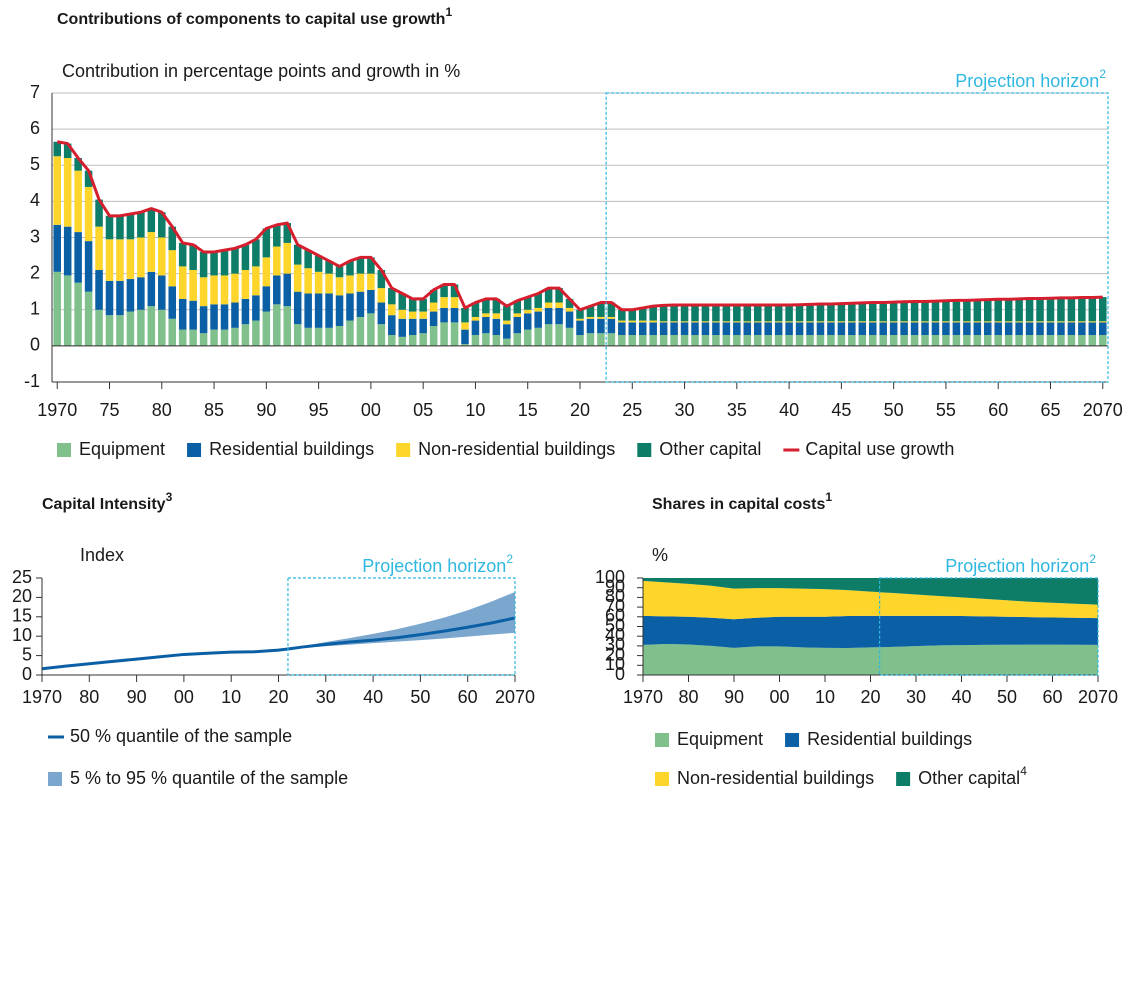 This screenshot has height=989, width=1134. I want to click on chart-title: Capital Intensity3, so click(107, 501).